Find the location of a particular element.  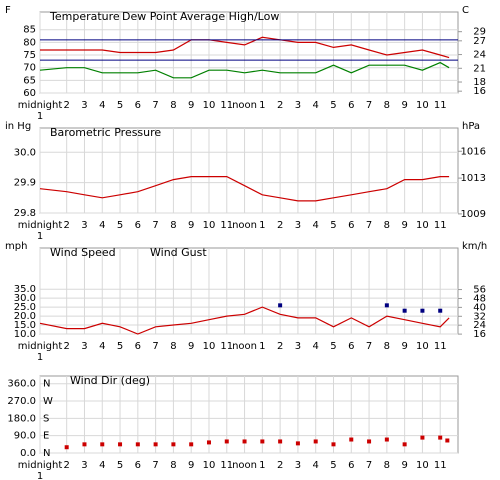

y-tick-label: 20.0 is located at coordinates (25, 316).